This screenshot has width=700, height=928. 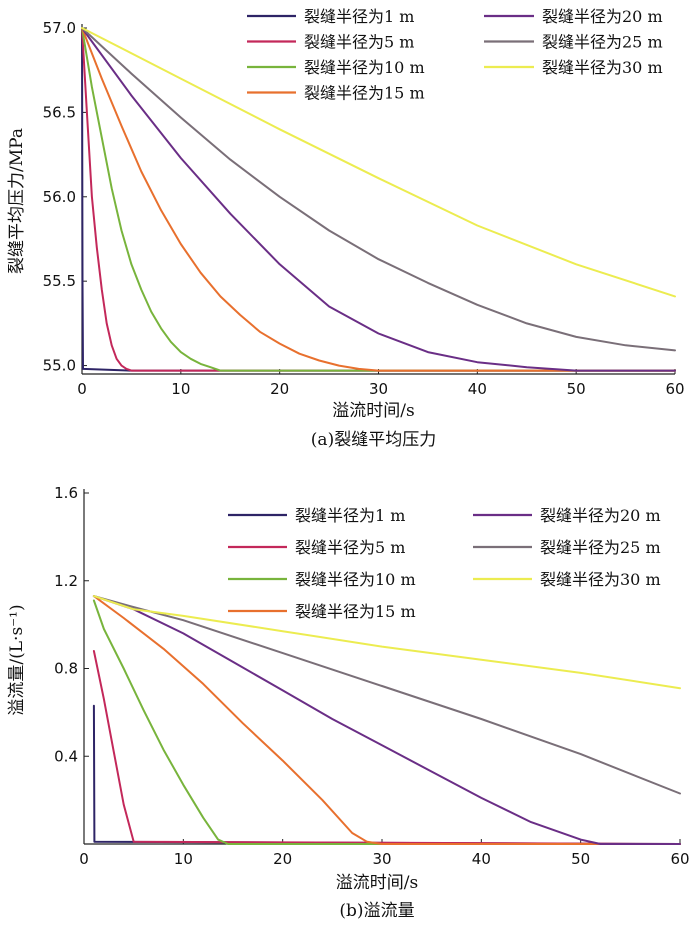 What do you see at coordinates (59, 28) in the screenshot?
I see `y-tick-label: 57.0` at bounding box center [59, 28].